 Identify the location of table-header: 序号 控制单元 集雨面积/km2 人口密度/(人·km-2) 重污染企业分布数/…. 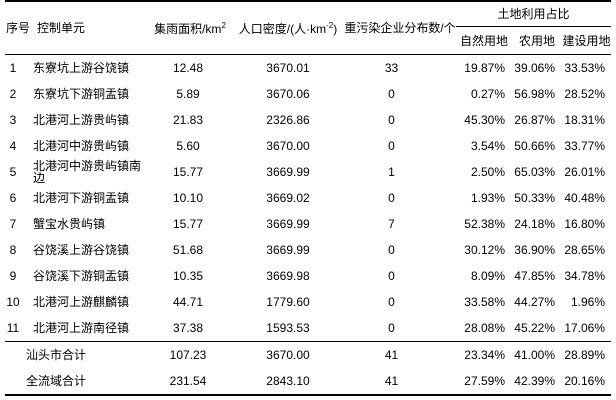
(308, 28).